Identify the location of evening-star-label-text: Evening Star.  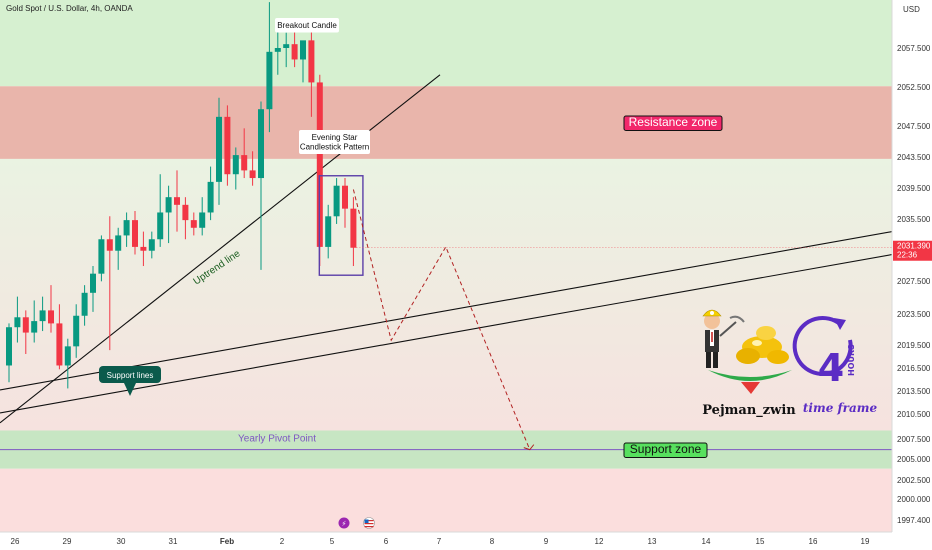
(335, 137).